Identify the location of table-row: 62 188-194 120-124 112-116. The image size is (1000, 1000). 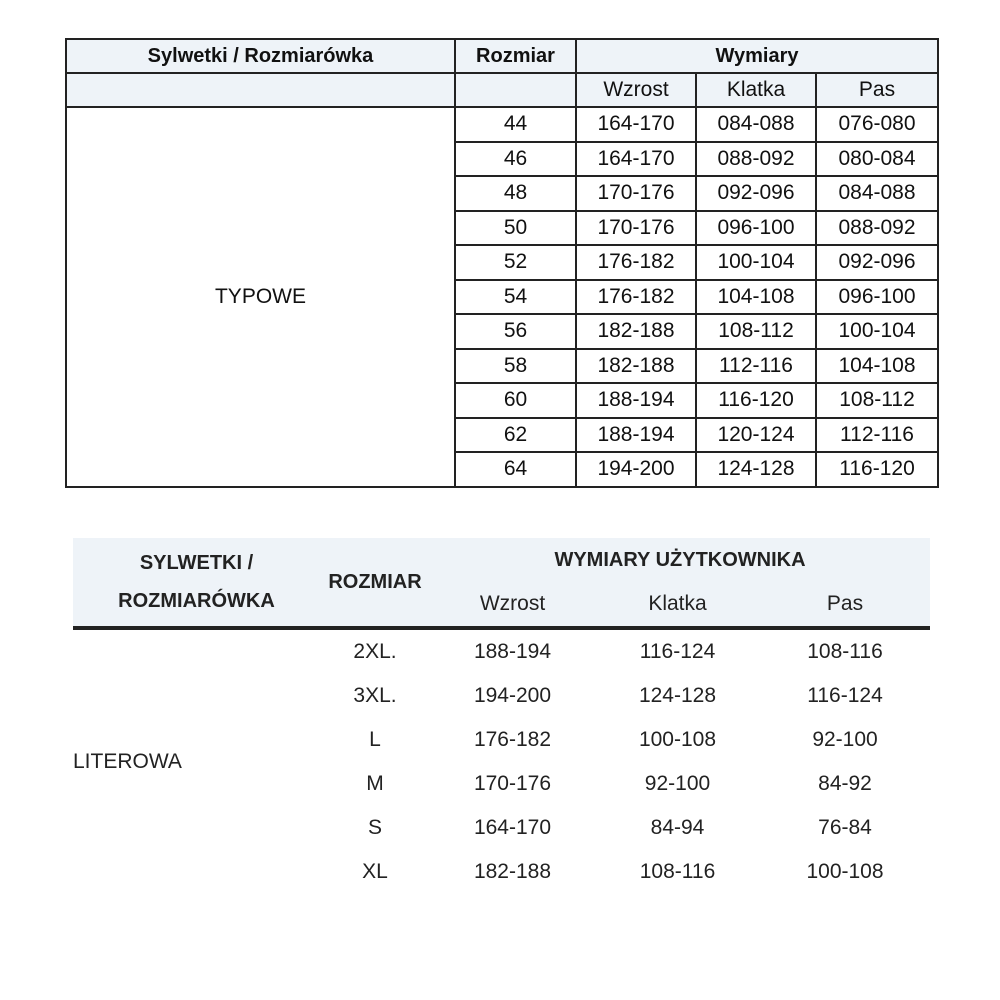
(503, 434).